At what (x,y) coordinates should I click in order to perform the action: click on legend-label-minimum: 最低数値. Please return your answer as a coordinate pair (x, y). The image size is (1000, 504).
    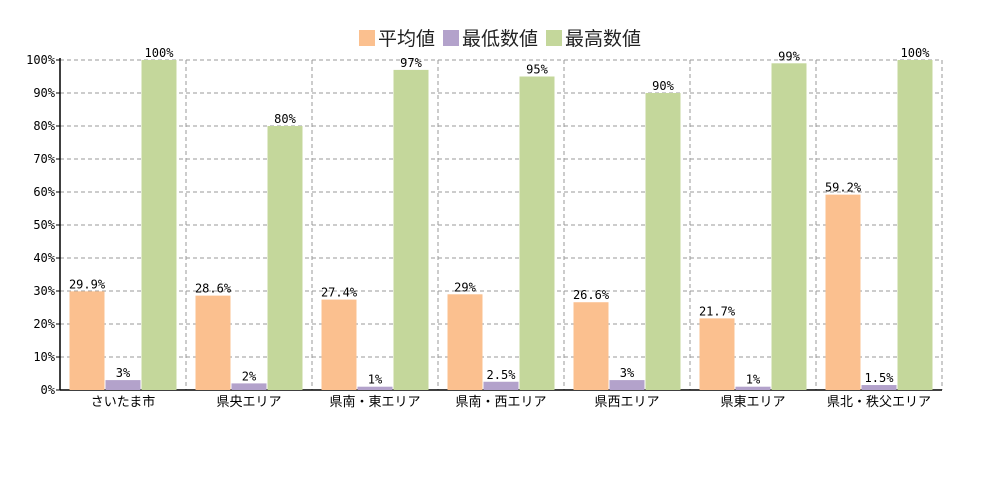
    Looking at the image, I should click on (499, 39).